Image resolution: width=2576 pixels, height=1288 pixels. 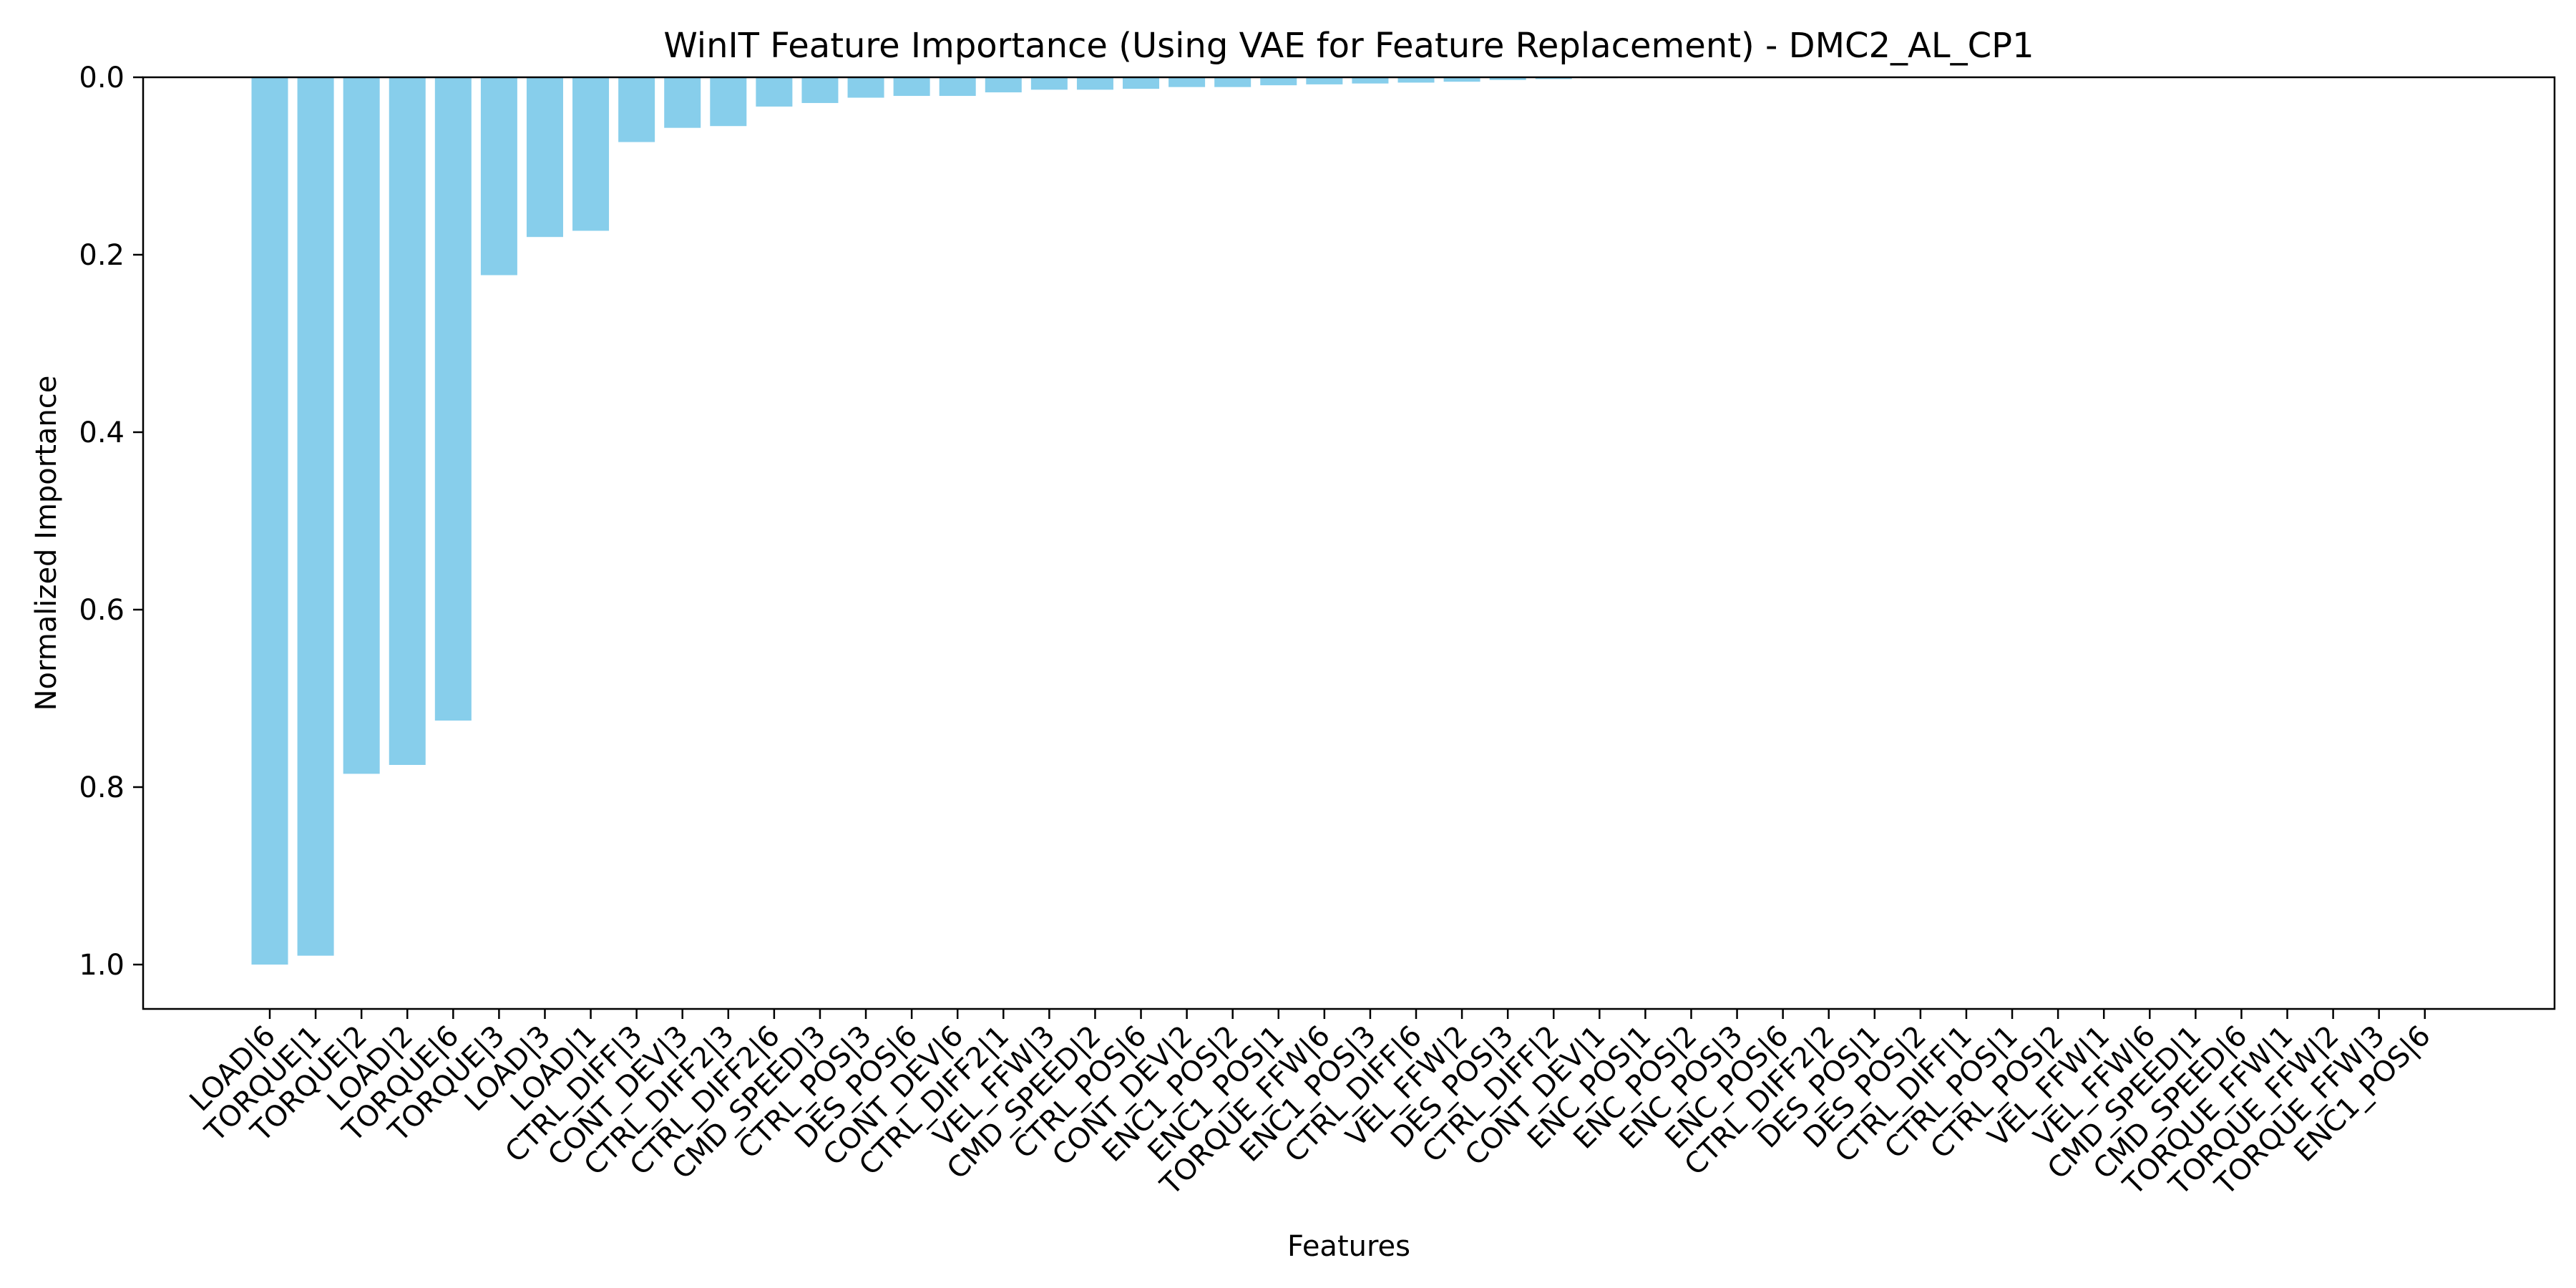 I want to click on y-tick-label: 0.4, so click(x=102, y=432).